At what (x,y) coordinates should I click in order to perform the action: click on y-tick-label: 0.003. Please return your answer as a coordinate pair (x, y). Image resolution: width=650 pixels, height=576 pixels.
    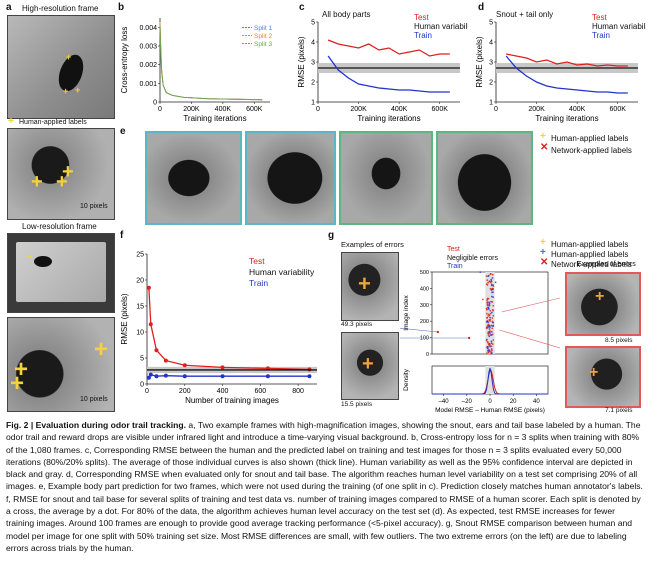
    Looking at the image, I should click on (148, 47).